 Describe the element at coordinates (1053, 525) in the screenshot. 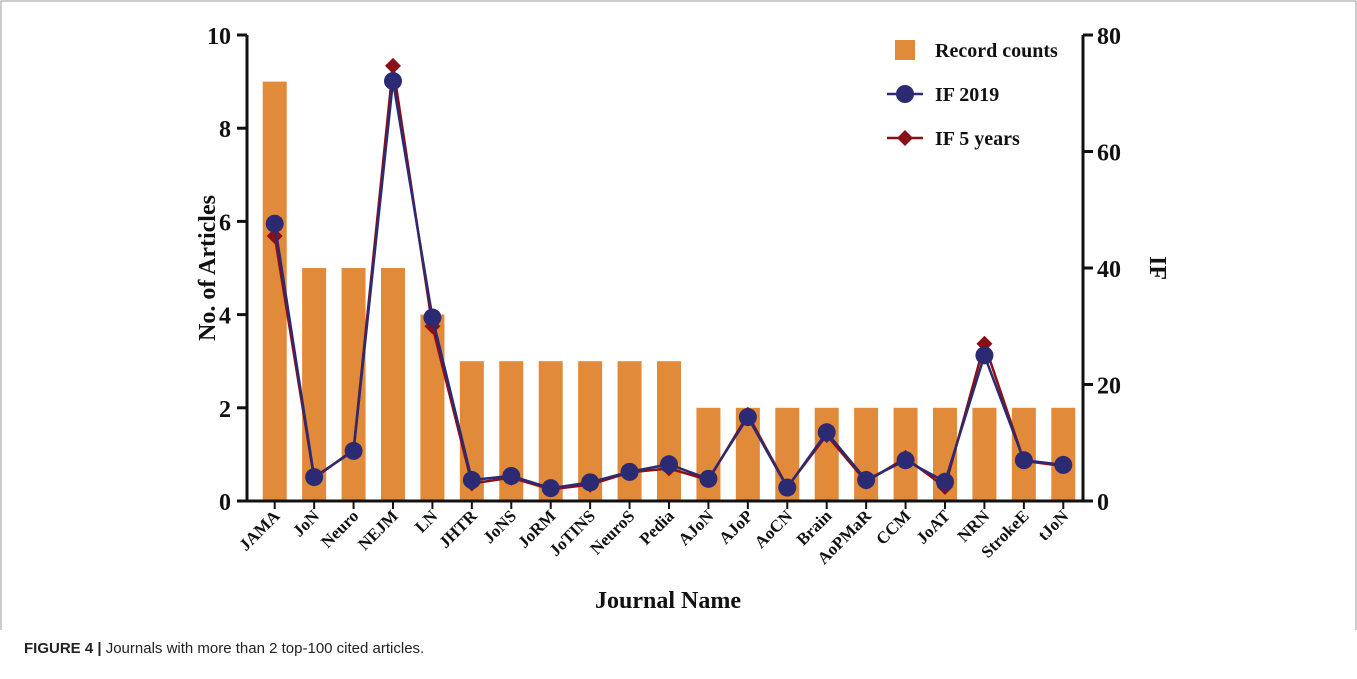

I see `x-tick-label: tJoN` at that location.